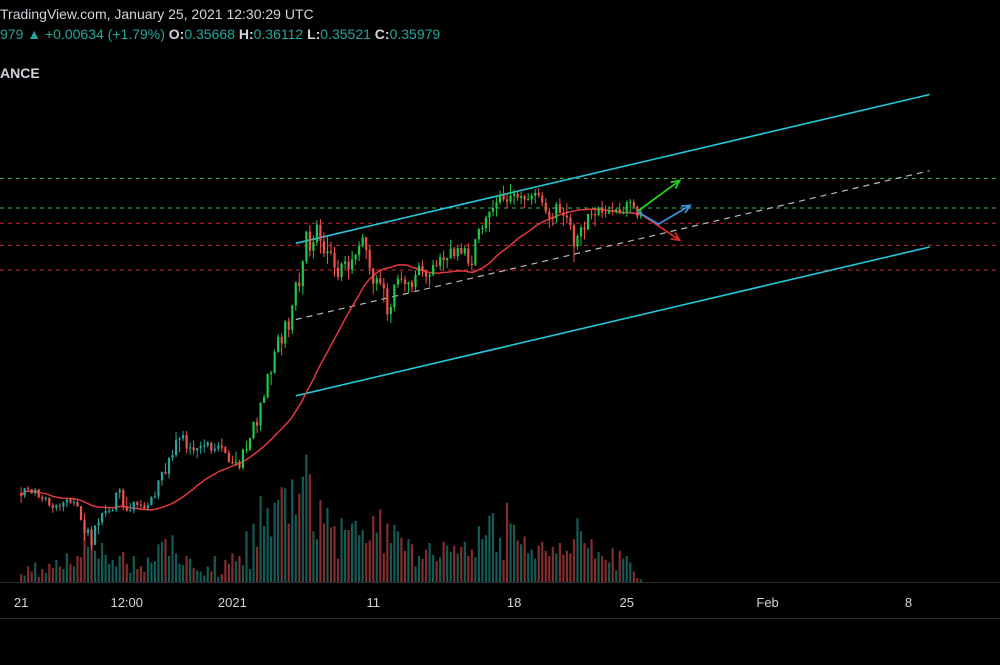  Describe the element at coordinates (278, 34) in the screenshot. I see `high-value: 0.36112` at that location.